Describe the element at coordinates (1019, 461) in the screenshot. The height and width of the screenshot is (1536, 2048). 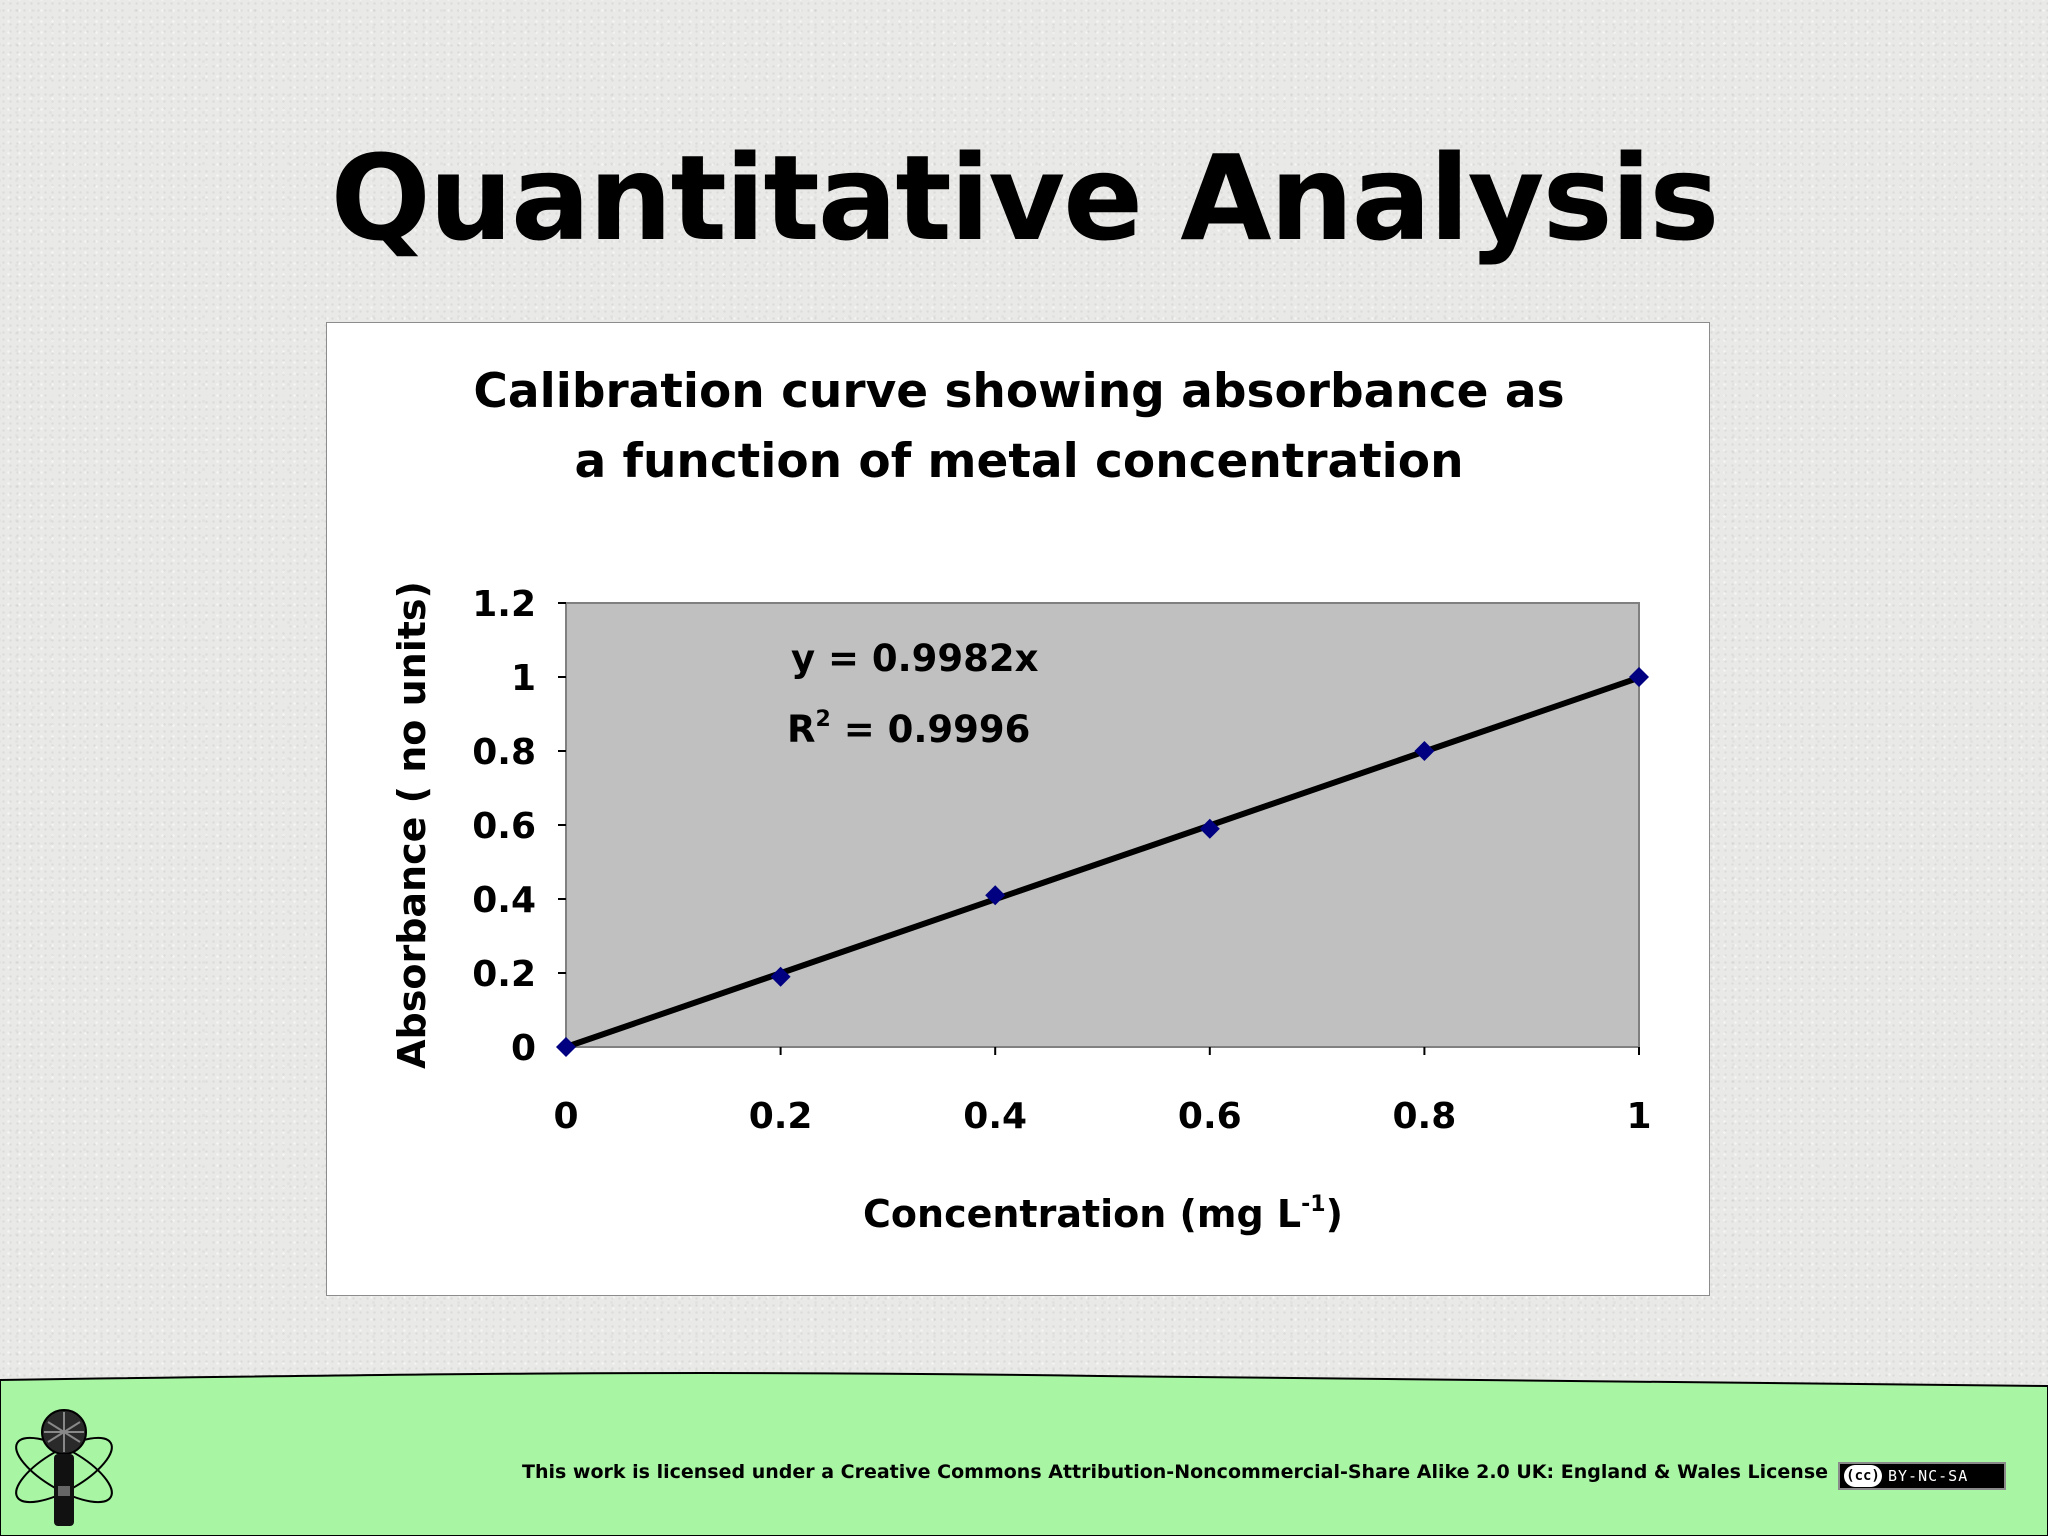
I see `chart-title-line-2: a function of metal concentration` at that location.